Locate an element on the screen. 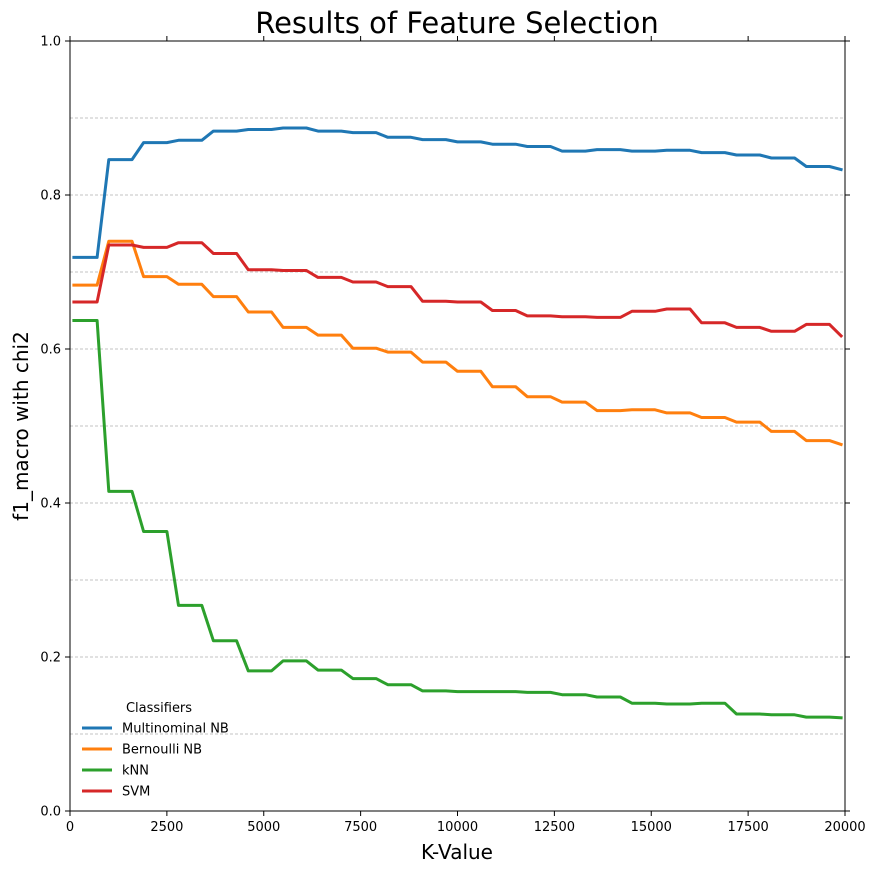  y-tick-label: 0.2 is located at coordinates (50, 658).